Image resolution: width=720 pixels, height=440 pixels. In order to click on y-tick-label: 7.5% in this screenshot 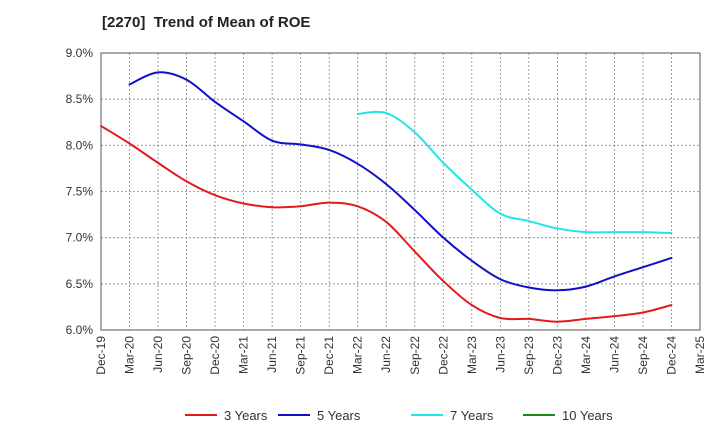, I will do `click(80, 192)`.